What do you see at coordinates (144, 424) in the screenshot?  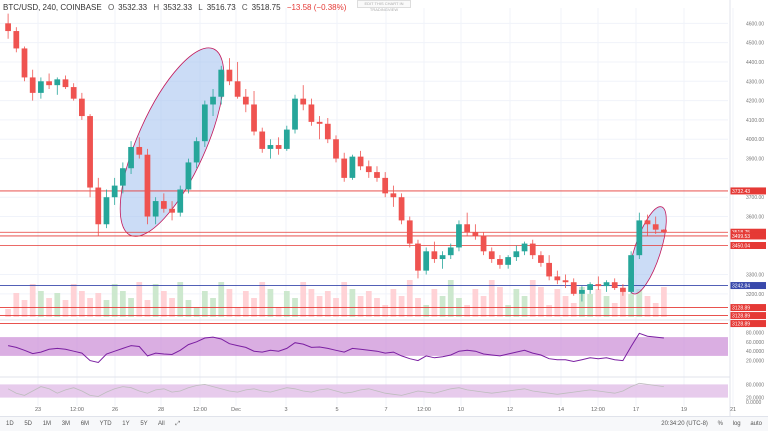 I see `range-5y: 5Y` at bounding box center [144, 424].